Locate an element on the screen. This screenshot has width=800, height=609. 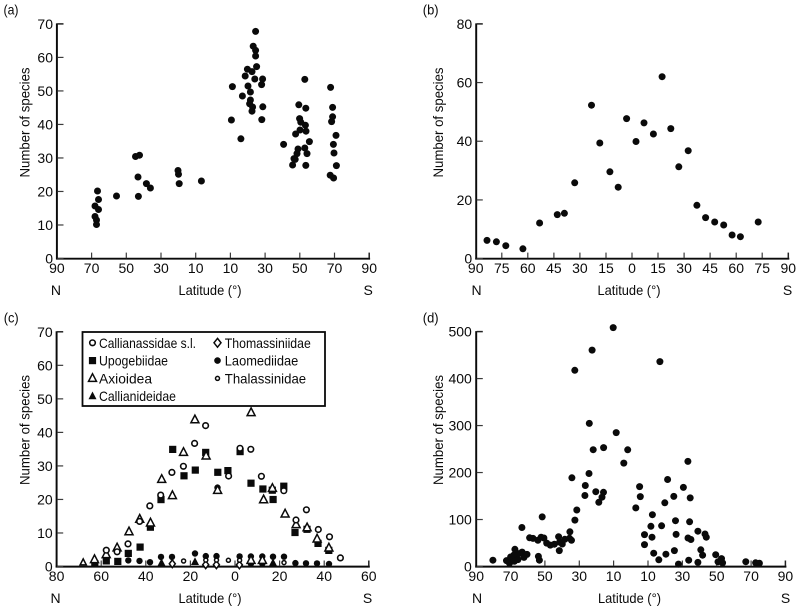
svg-text: (a) is located at coordinates (11, 9).